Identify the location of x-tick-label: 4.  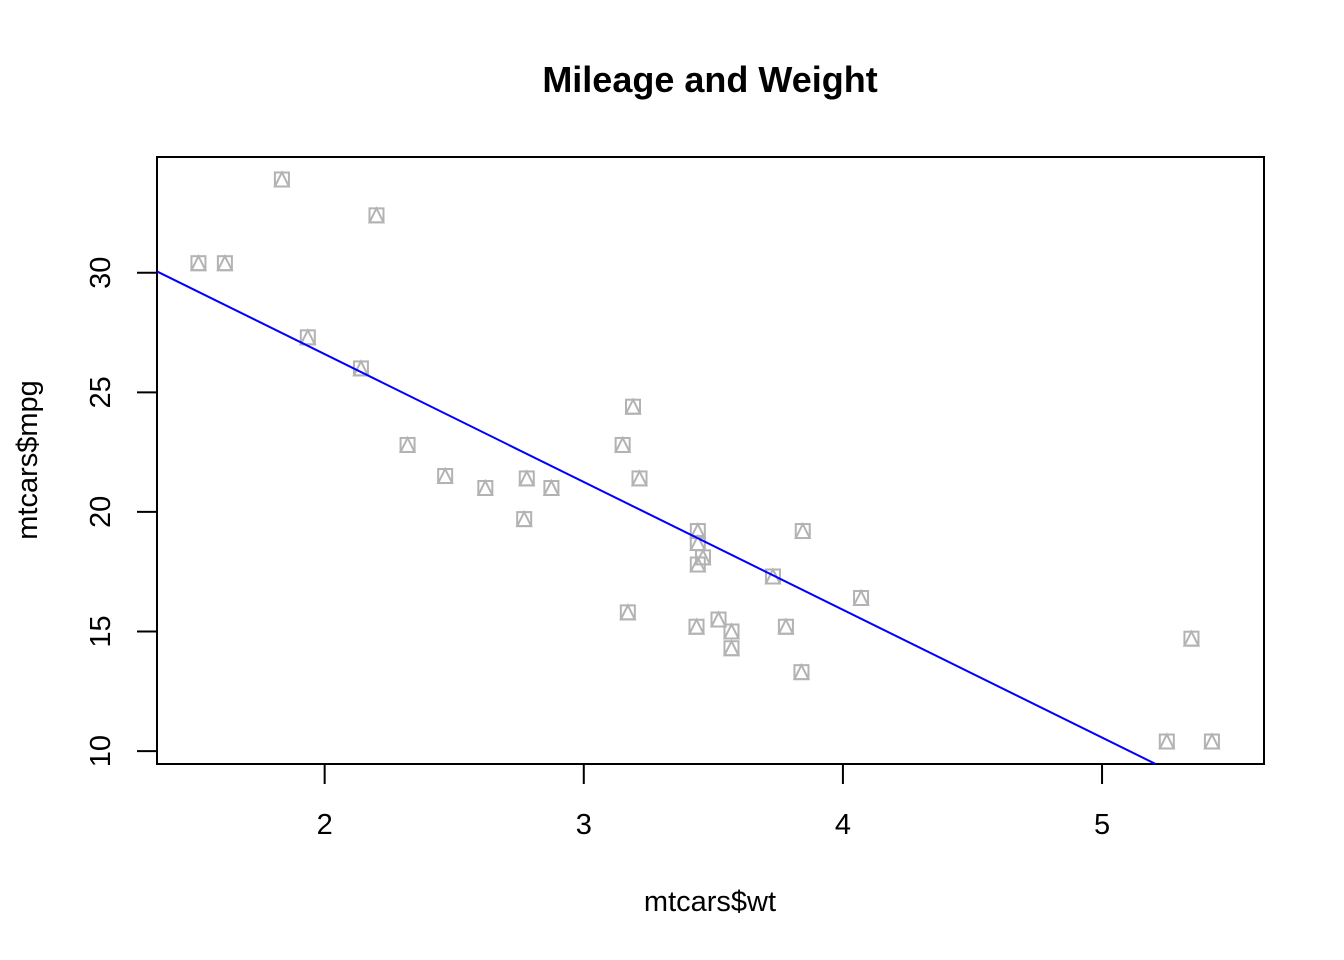
(843, 825).